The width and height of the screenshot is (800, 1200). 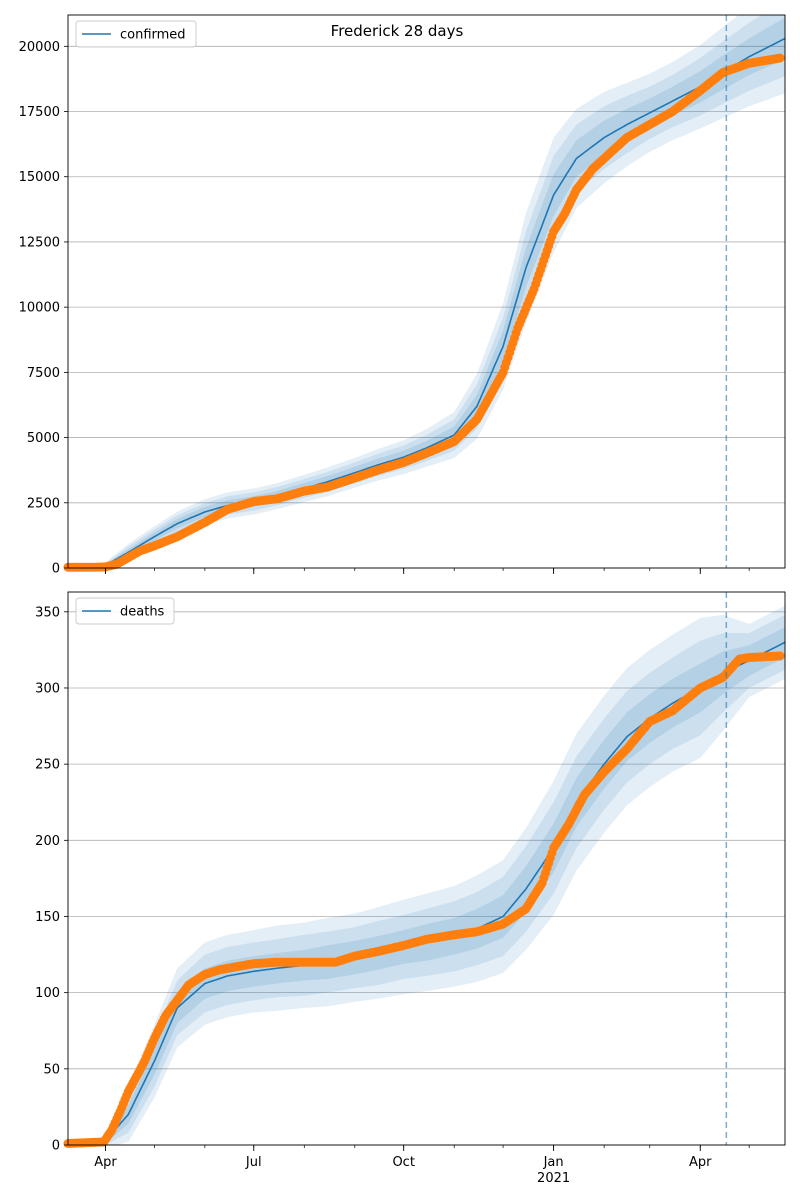 What do you see at coordinates (43, 373) in the screenshot?
I see `y-tick-label: 7500` at bounding box center [43, 373].